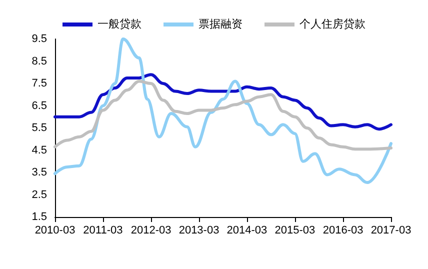  I want to click on legend-label: 票据融资, so click(220, 24).